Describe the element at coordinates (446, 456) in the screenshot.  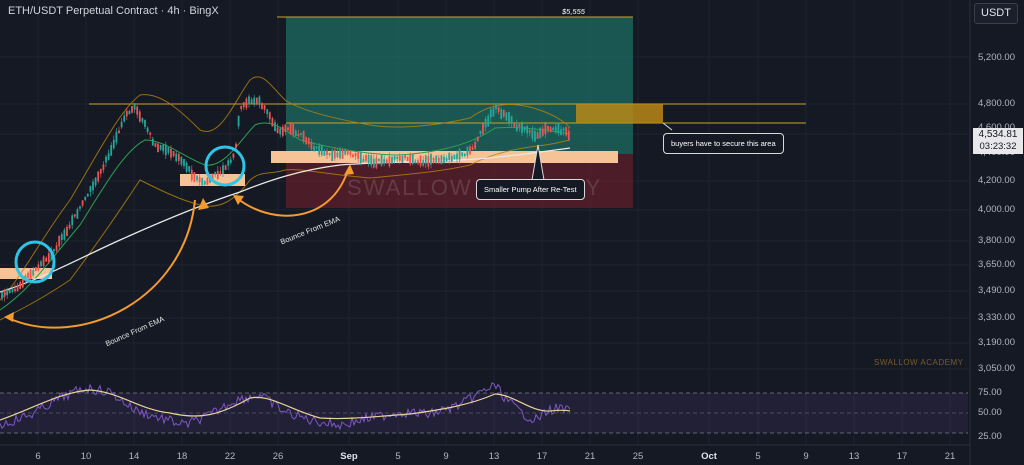
I see `time-label: 9` at that location.